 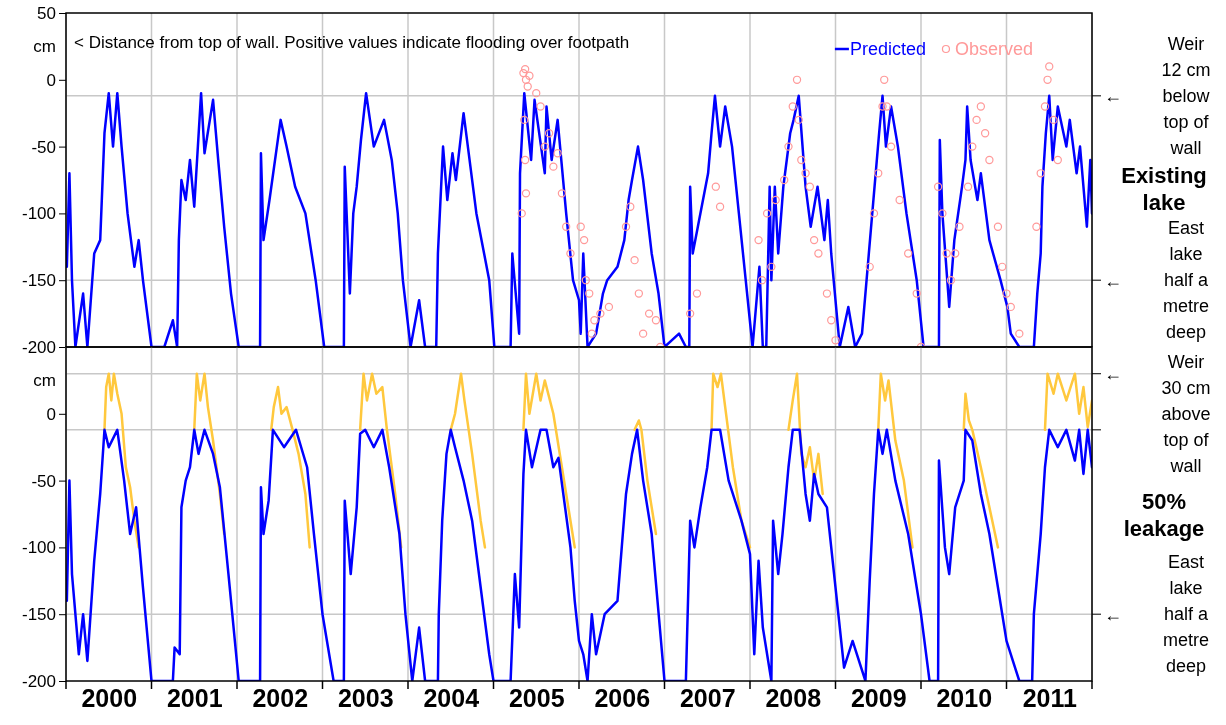 What do you see at coordinates (964, 697) in the screenshot?
I see `x-tick-label: 2010` at bounding box center [964, 697].